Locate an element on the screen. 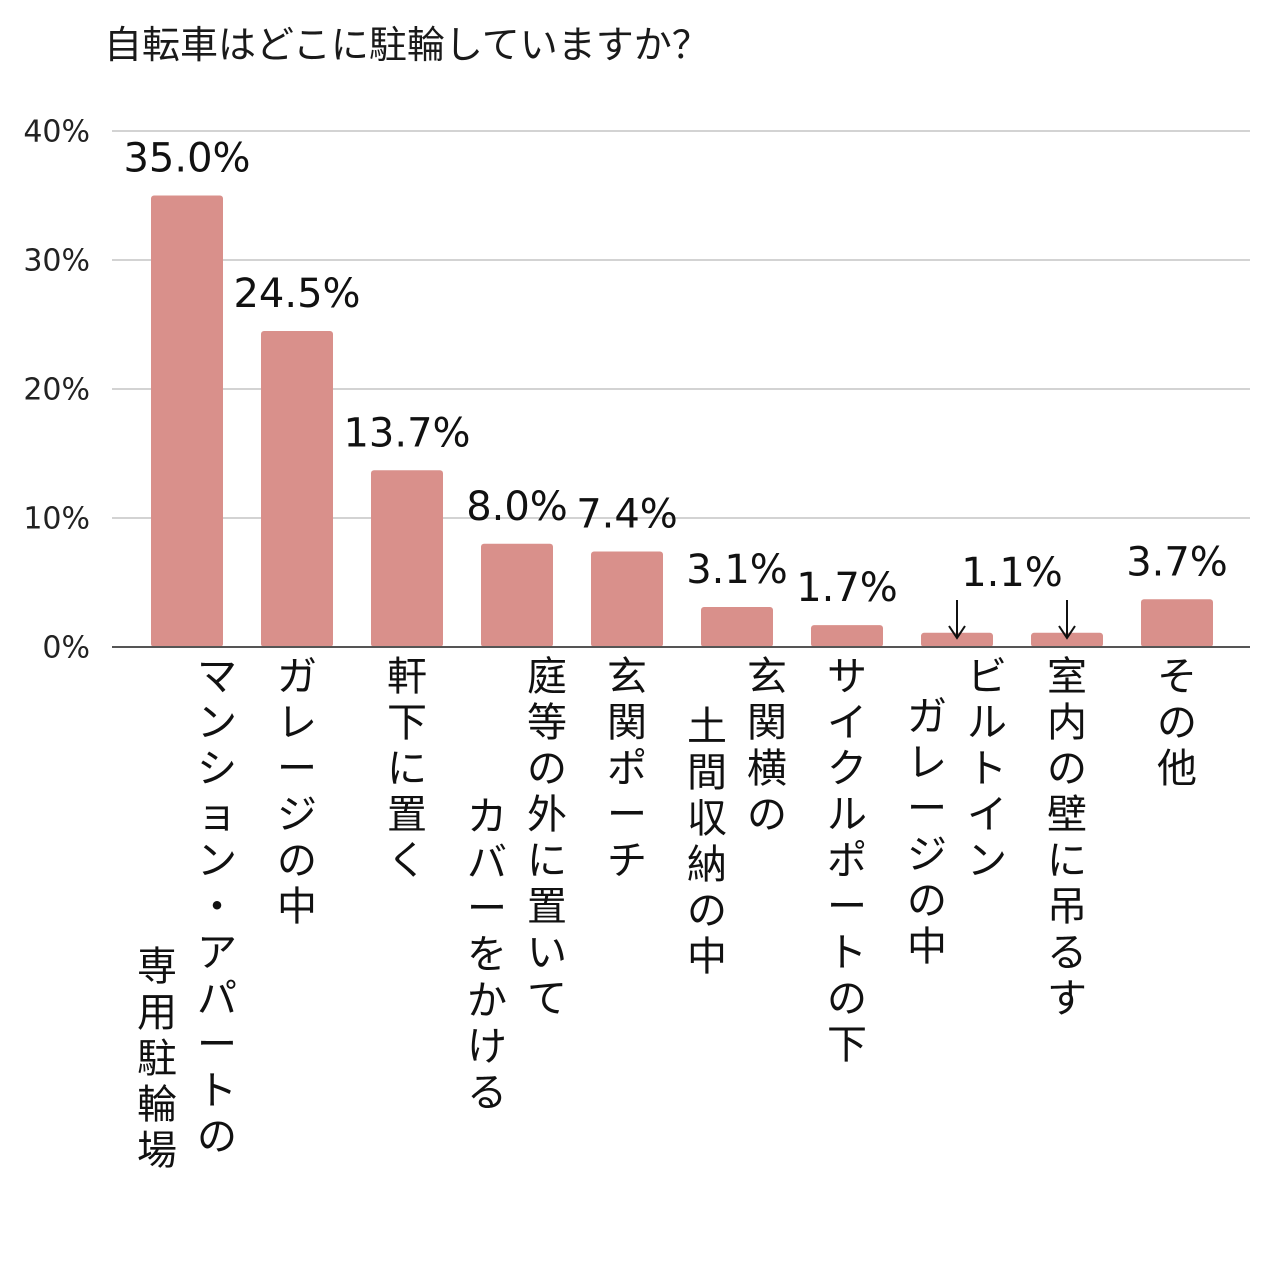  data-label: 1.7% is located at coordinates (847, 588).